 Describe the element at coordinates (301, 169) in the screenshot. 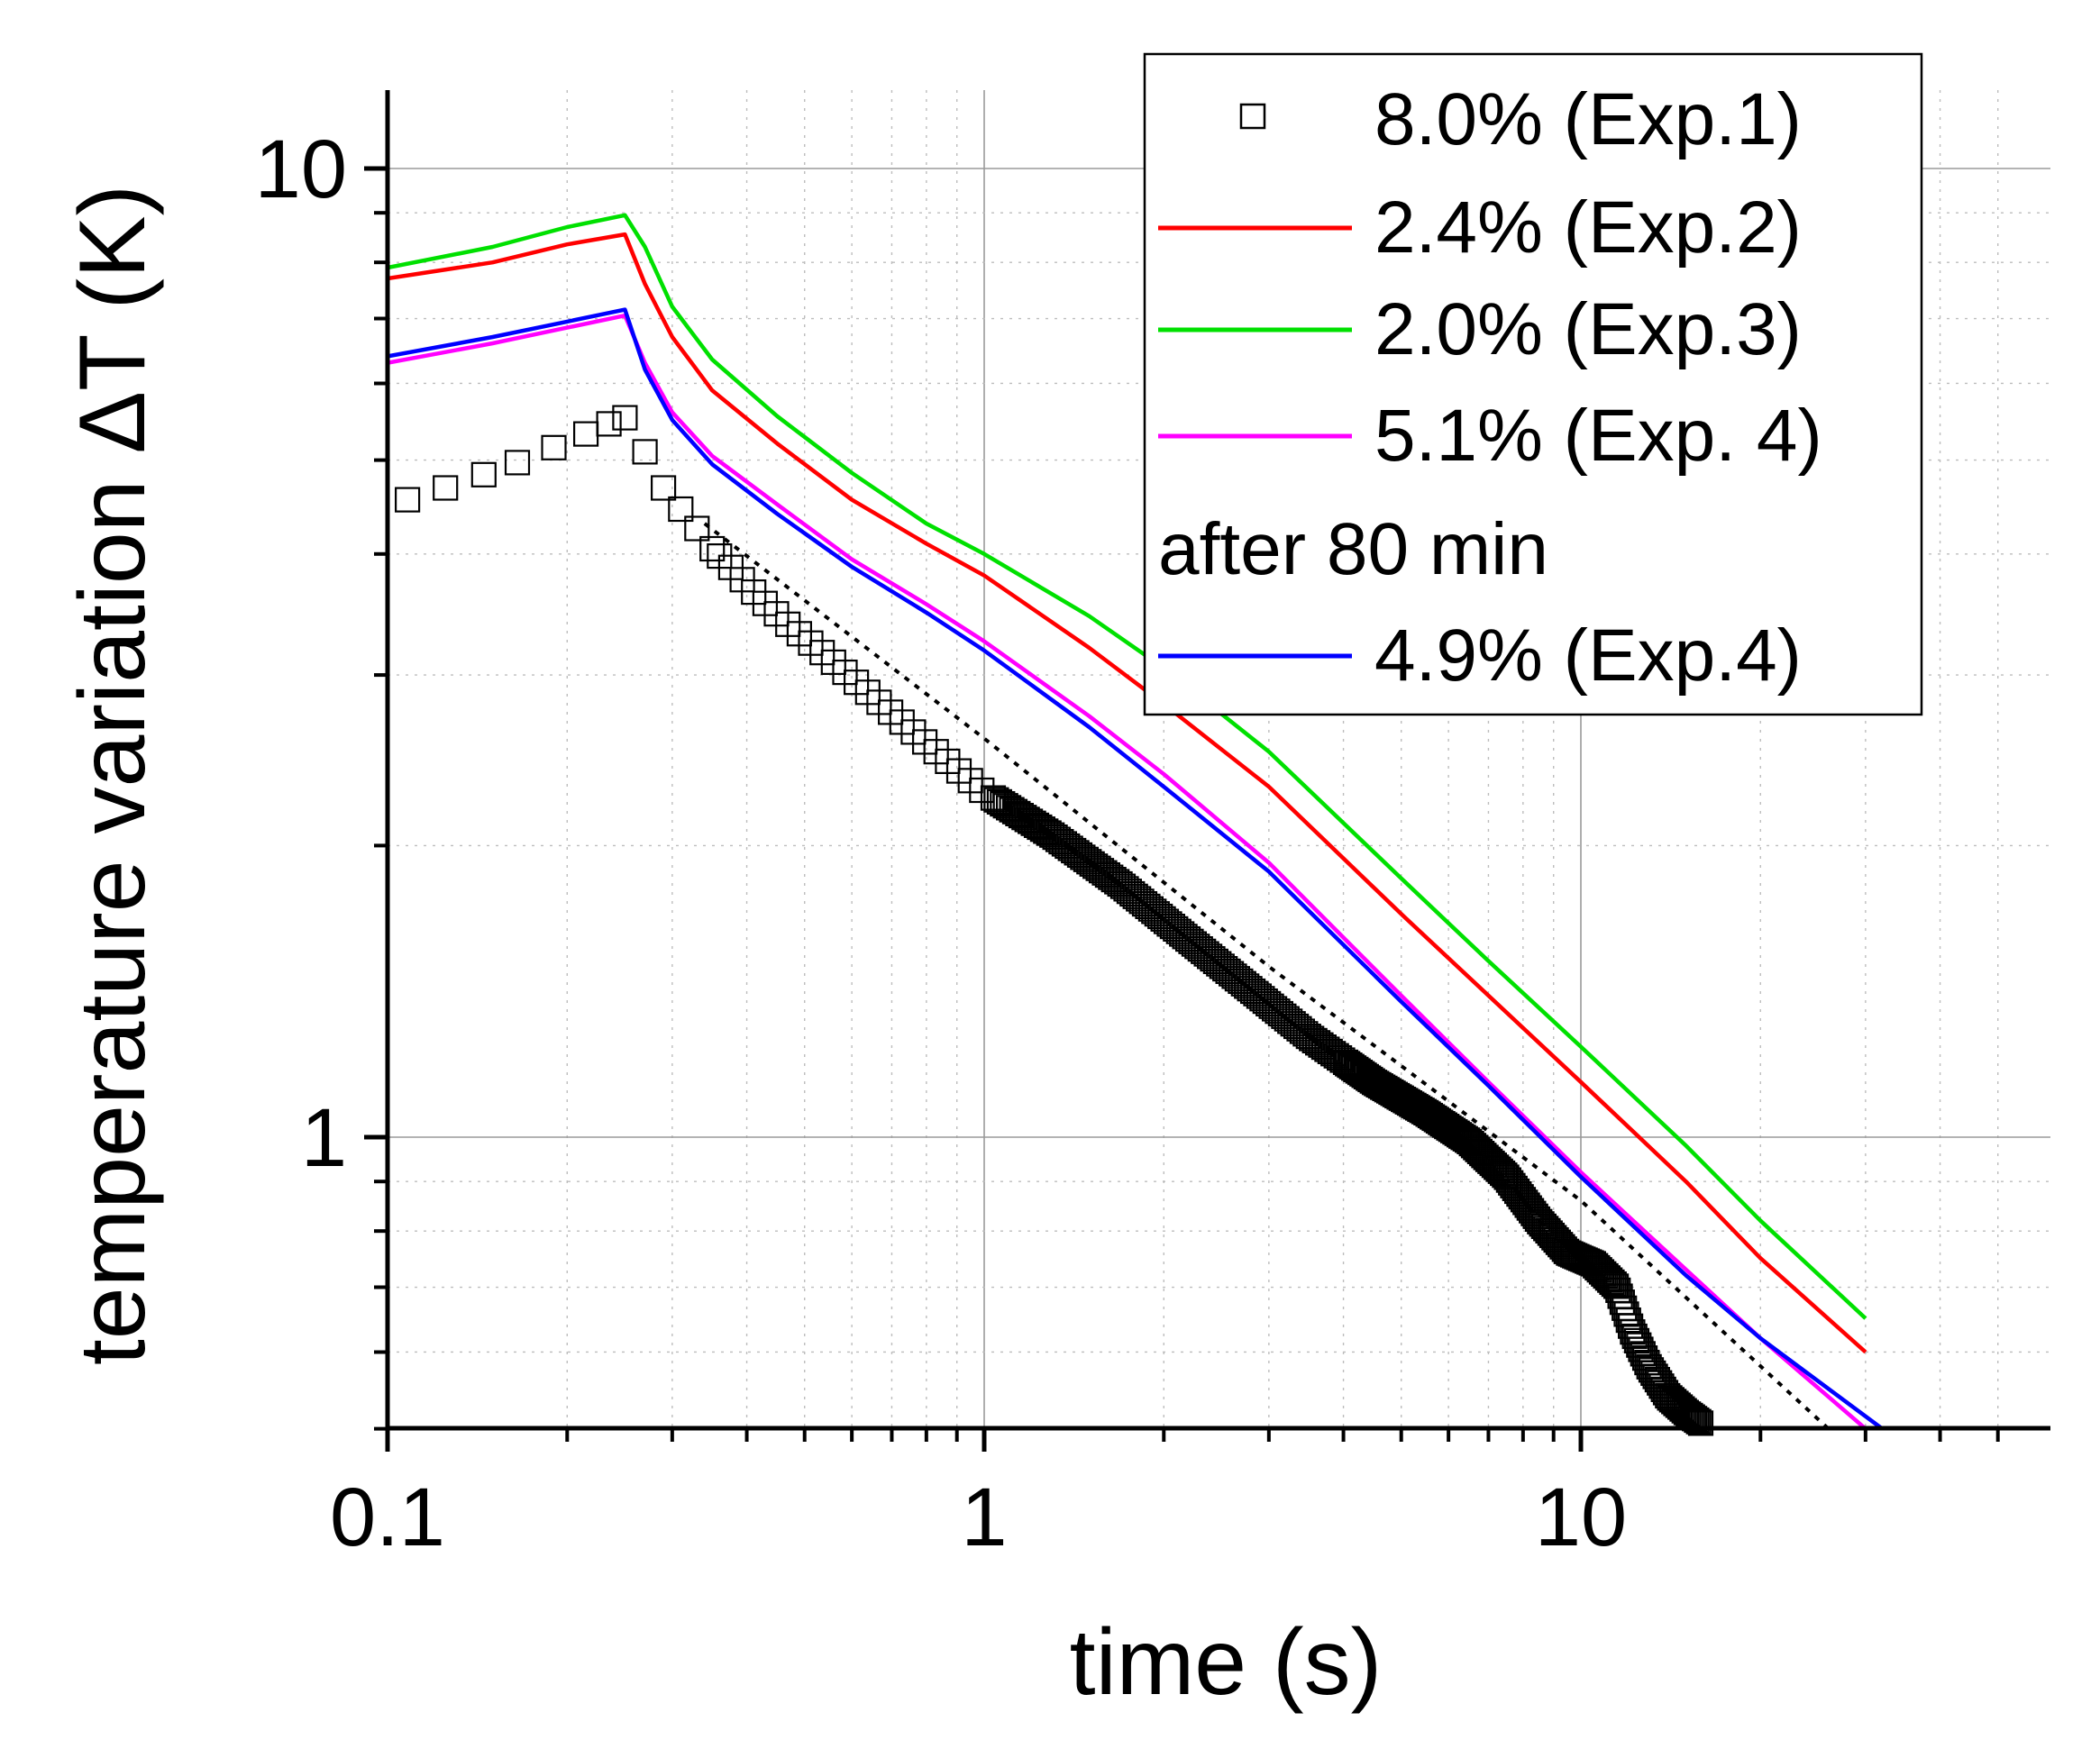

I see `y-tick-label: 10` at that location.